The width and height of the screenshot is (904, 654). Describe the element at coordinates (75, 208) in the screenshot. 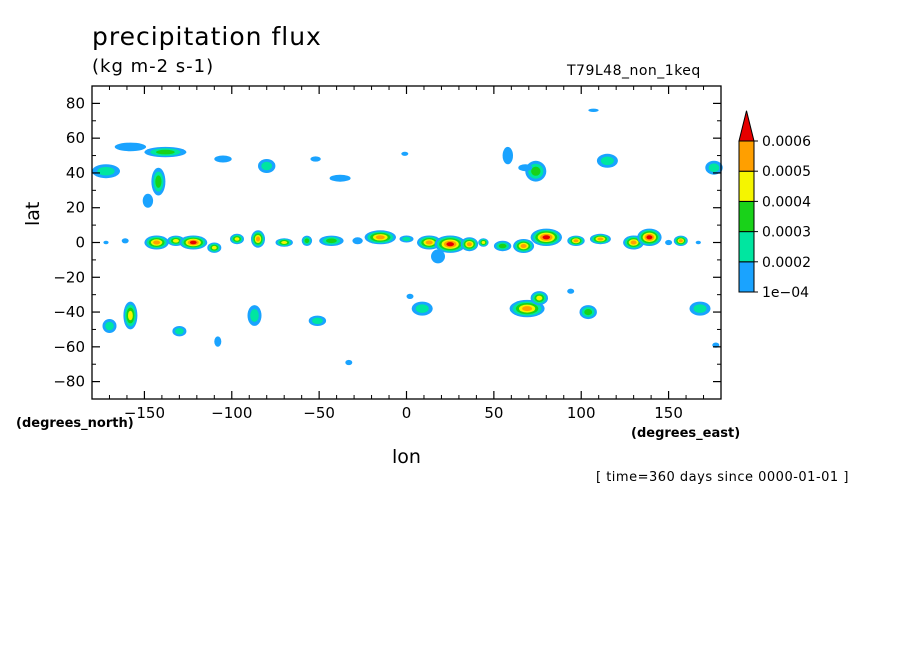

I see `y-tick-label: 20` at that location.